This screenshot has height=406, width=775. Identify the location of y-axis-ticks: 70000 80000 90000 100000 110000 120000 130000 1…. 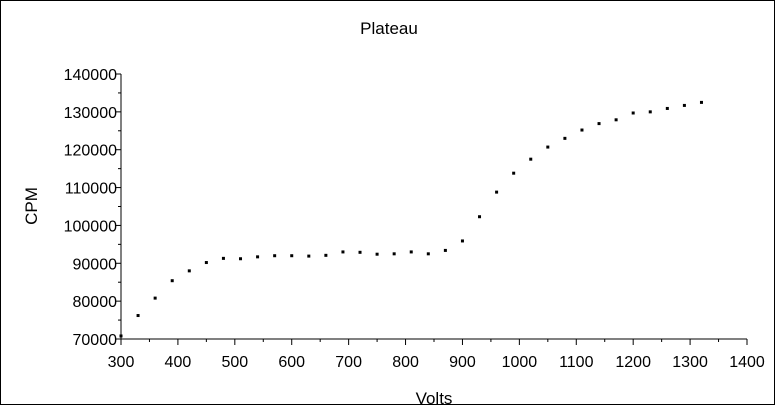
(92, 208).